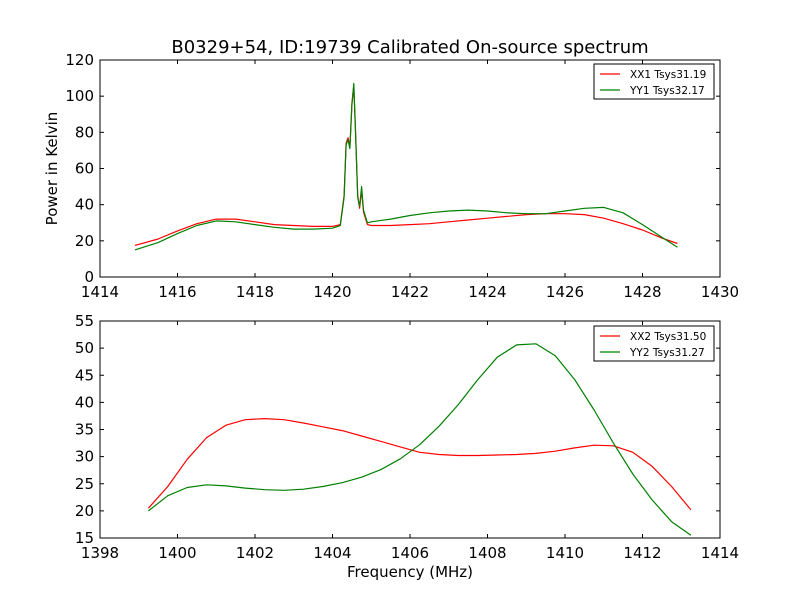 This screenshot has width=800, height=604. Describe the element at coordinates (89, 277) in the screenshot. I see `y-tick-label: 0` at that location.